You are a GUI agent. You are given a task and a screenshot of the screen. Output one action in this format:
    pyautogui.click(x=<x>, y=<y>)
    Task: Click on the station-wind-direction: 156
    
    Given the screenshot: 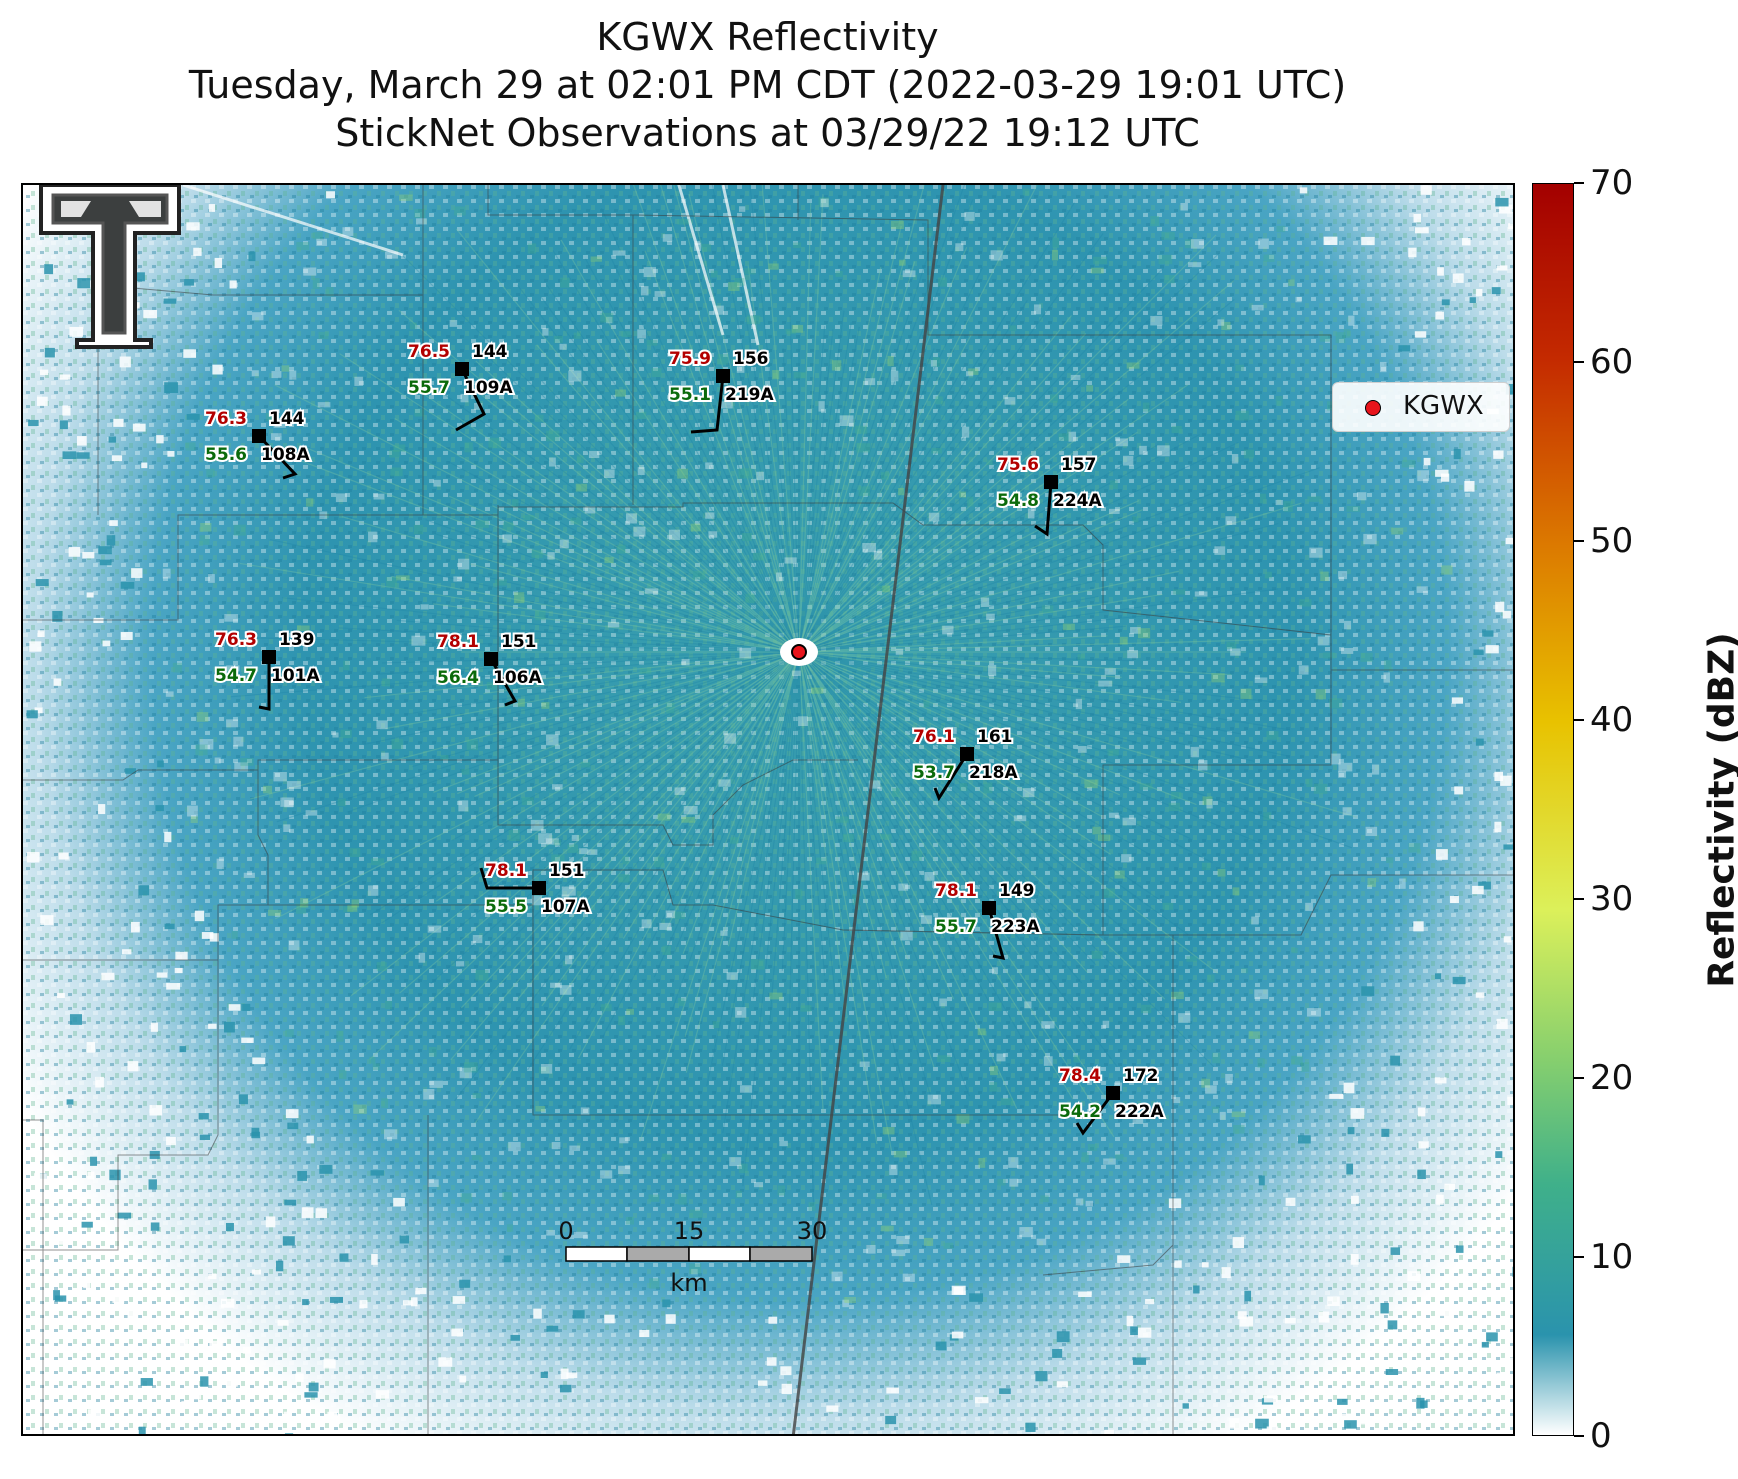 What is the action you would take?
    pyautogui.click(x=751, y=359)
    